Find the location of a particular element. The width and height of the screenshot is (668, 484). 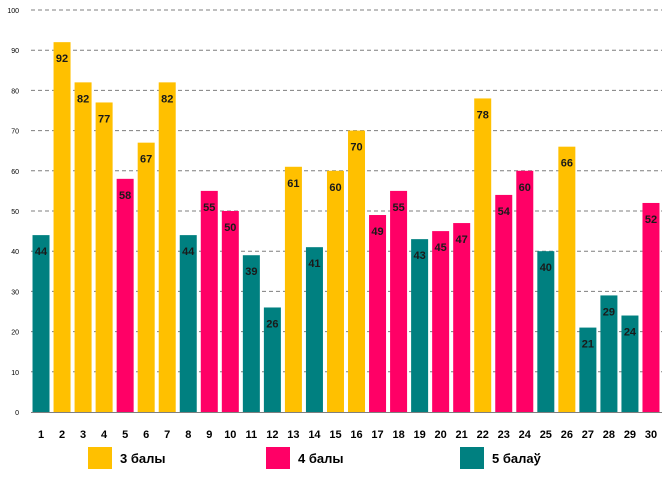

data-label-28: 29 is located at coordinates (609, 312).